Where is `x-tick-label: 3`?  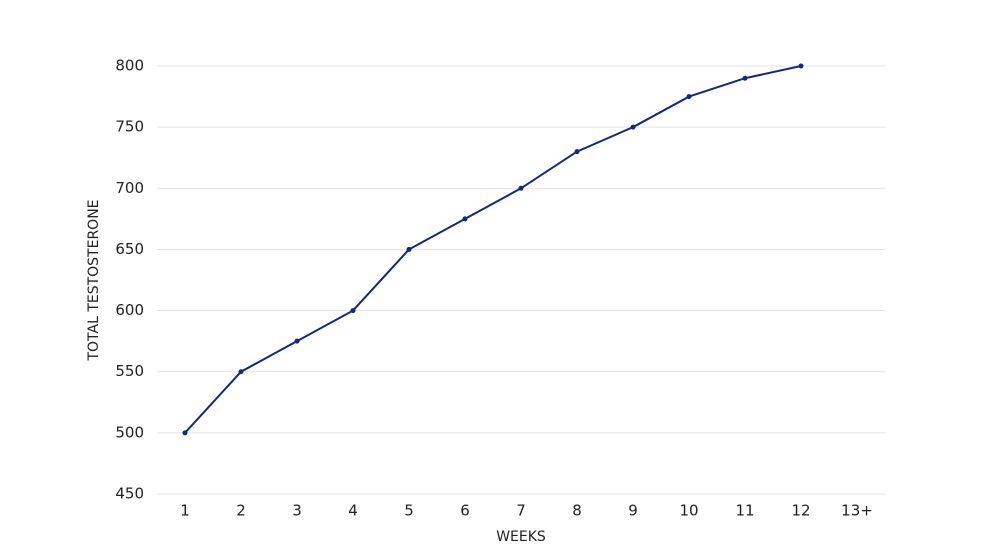
x-tick-label: 3 is located at coordinates (297, 511).